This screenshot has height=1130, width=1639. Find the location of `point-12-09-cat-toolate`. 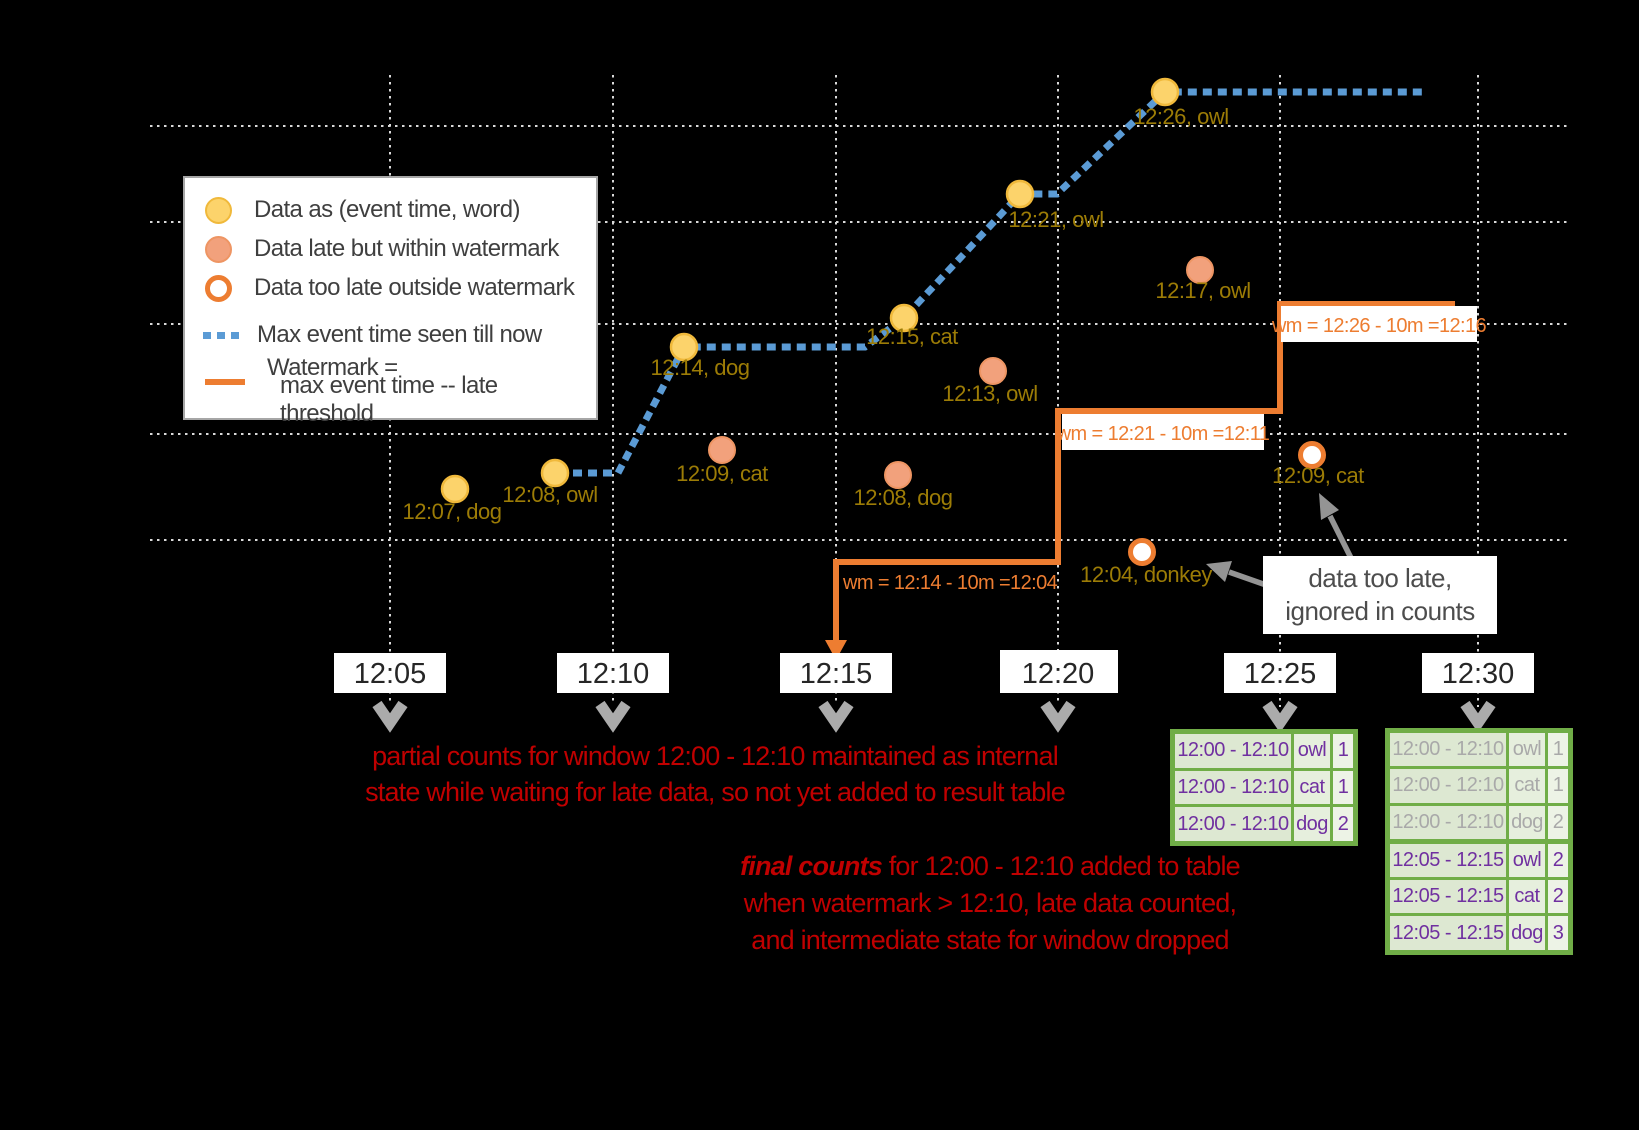

point-12-09-cat-toolate is located at coordinates (1312, 455).